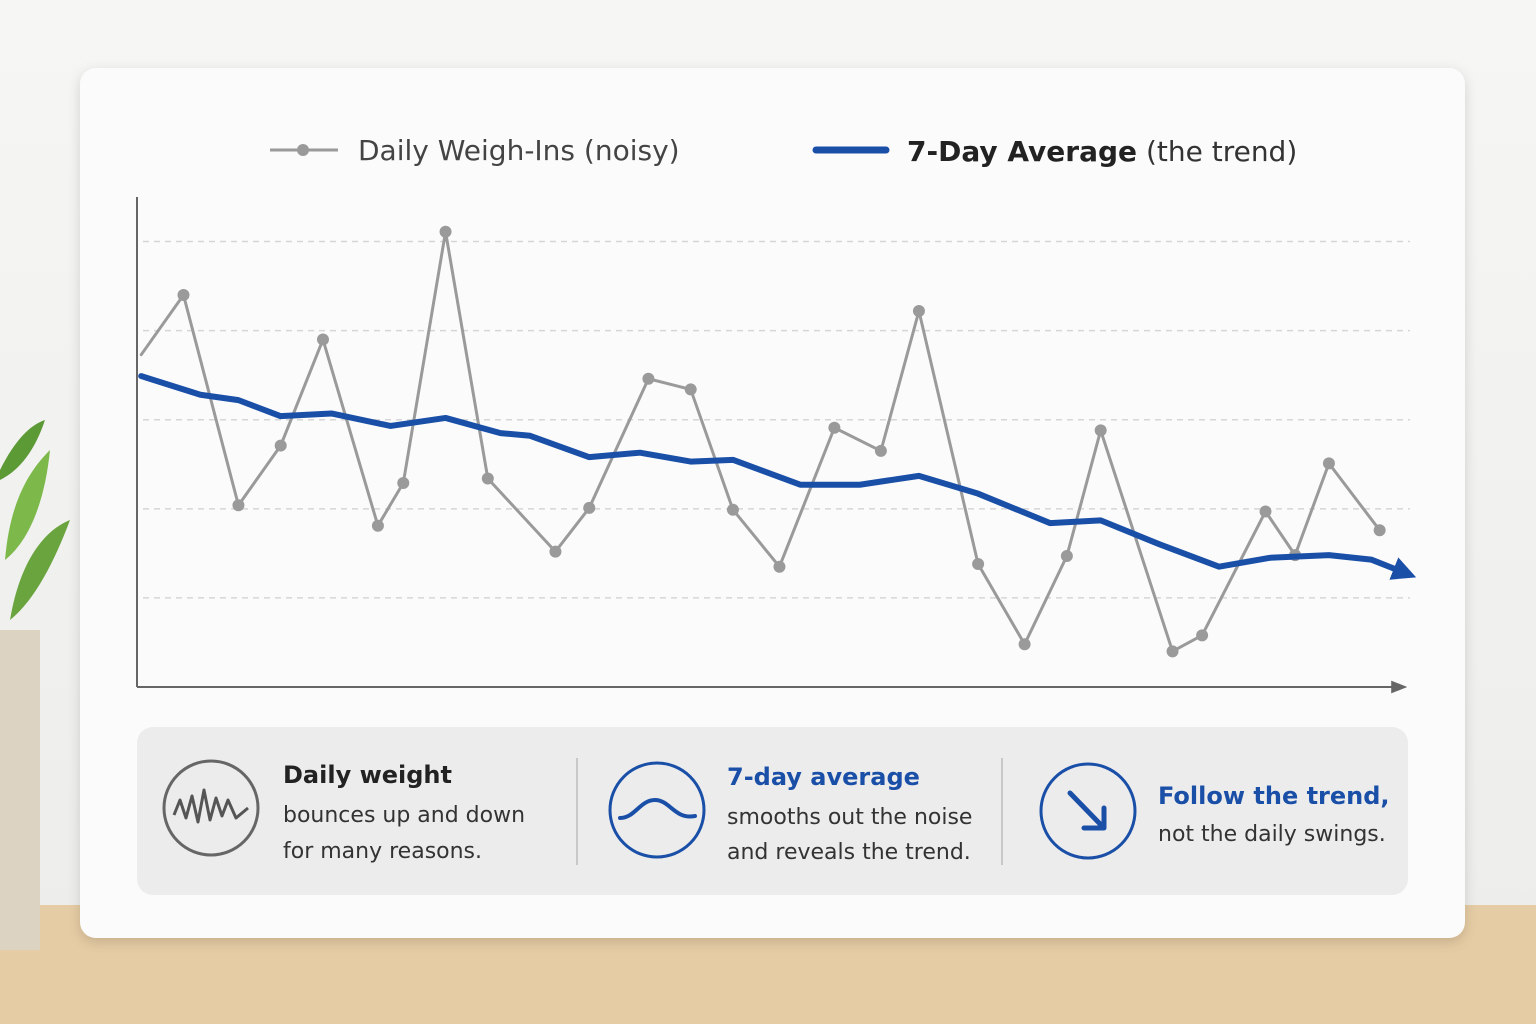  Describe the element at coordinates (1221, 151) in the screenshot. I see `legend-note: (the trend)` at that location.